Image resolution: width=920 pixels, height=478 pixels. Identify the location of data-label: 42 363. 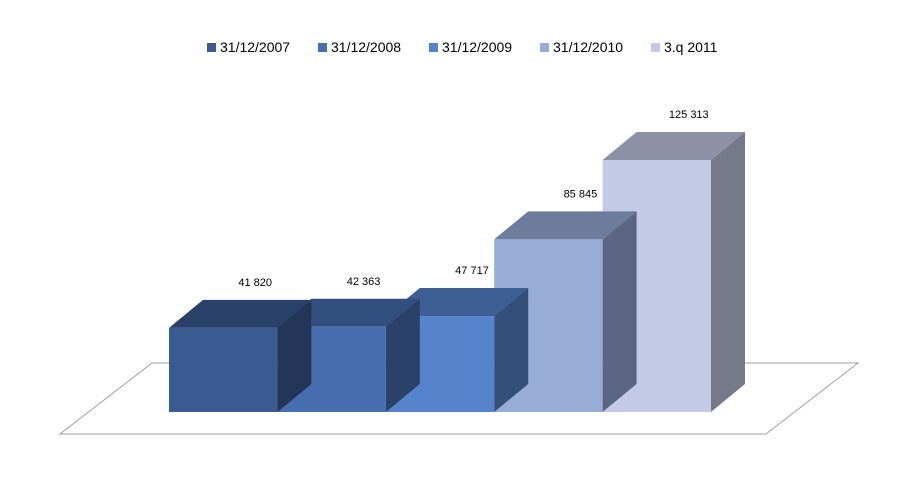
(364, 282).